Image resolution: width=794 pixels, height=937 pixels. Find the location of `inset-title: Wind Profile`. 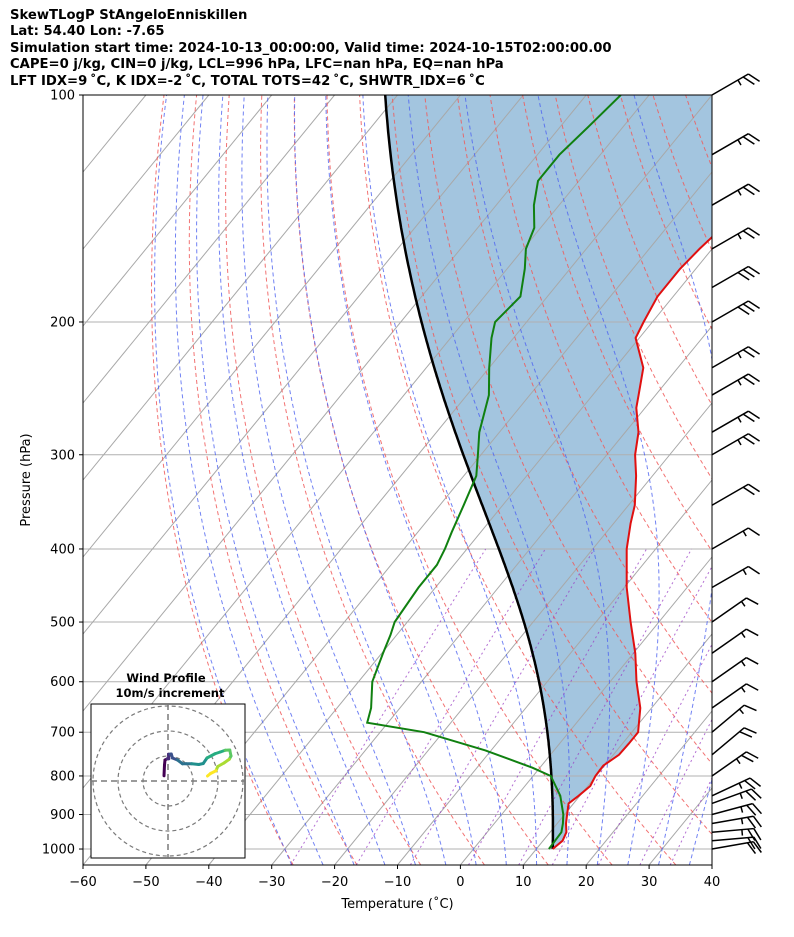

inset-title: Wind Profile is located at coordinates (166, 678).